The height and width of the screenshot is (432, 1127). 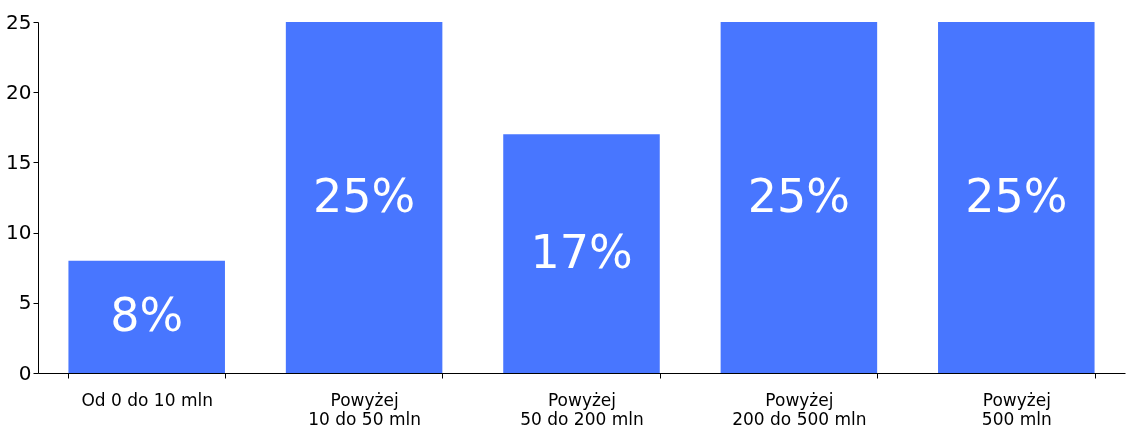 I want to click on data-label: 8%, so click(x=147, y=314).